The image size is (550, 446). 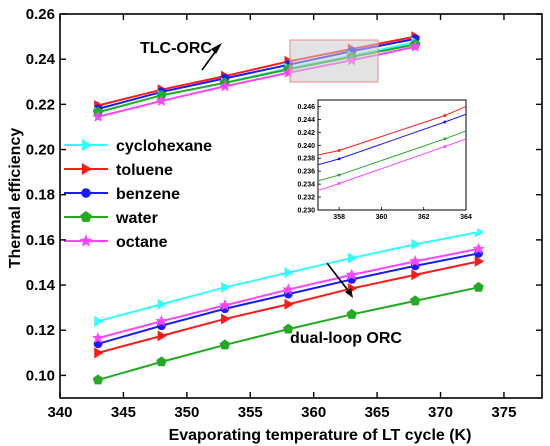 What do you see at coordinates (503, 412) in the screenshot?
I see `x-tick-label: 375` at bounding box center [503, 412].